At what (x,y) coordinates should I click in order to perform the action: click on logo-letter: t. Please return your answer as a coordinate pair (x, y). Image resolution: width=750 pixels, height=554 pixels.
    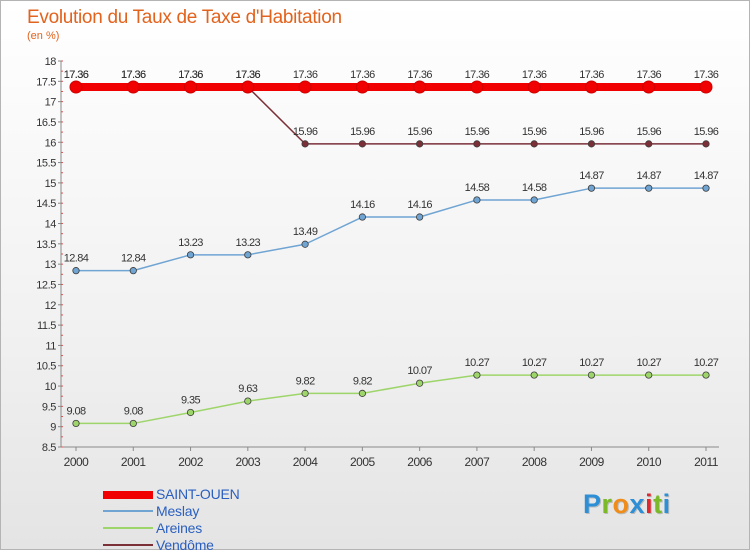
    Looking at the image, I should click on (658, 504).